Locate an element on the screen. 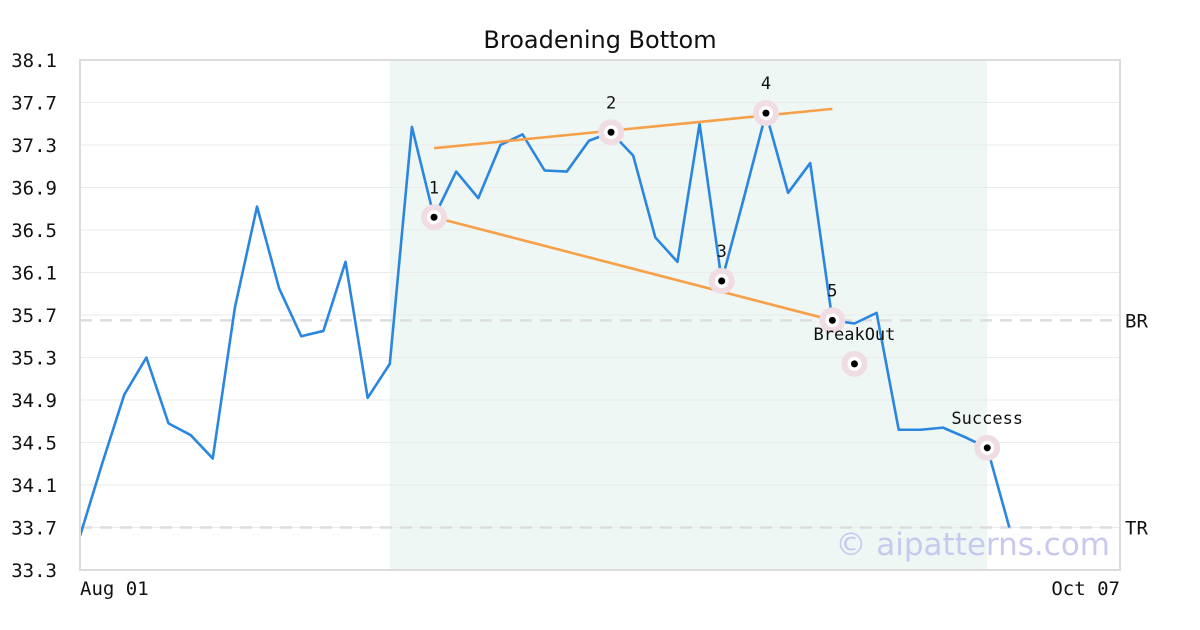 The width and height of the screenshot is (1200, 630). point-label: 1 is located at coordinates (434, 188).